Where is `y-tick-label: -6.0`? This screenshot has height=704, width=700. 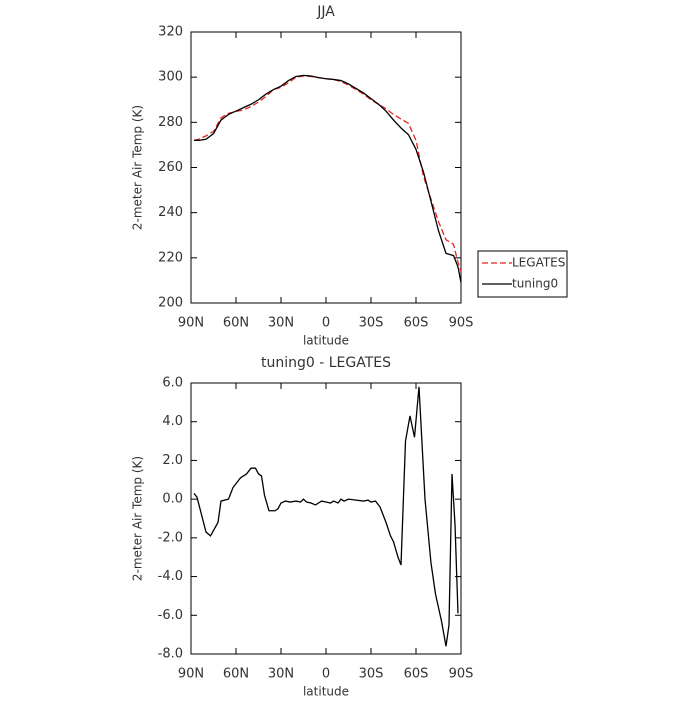 y-tick-label: -6.0 is located at coordinates (170, 615).